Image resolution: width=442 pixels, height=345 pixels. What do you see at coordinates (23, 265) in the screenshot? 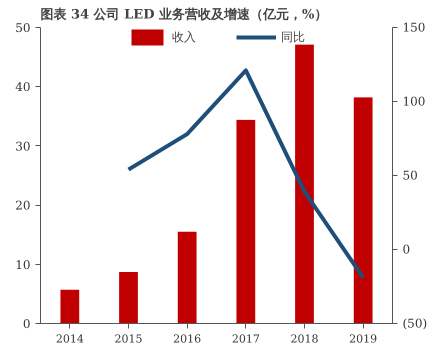
I see `y-tick-label: 10` at bounding box center [23, 265].